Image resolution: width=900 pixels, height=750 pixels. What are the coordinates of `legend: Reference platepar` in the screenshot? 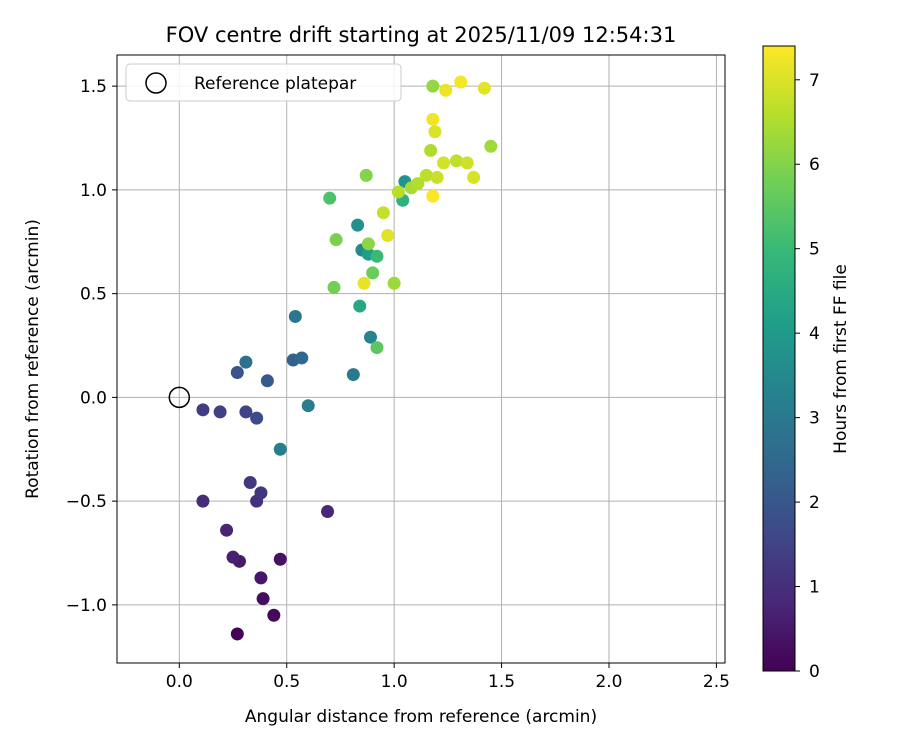 It's located at (263, 82).